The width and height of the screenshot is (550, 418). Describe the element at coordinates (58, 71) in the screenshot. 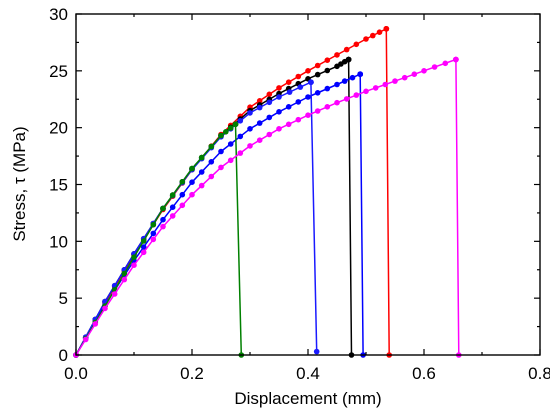

I see `y-tick-label: 25` at that location.